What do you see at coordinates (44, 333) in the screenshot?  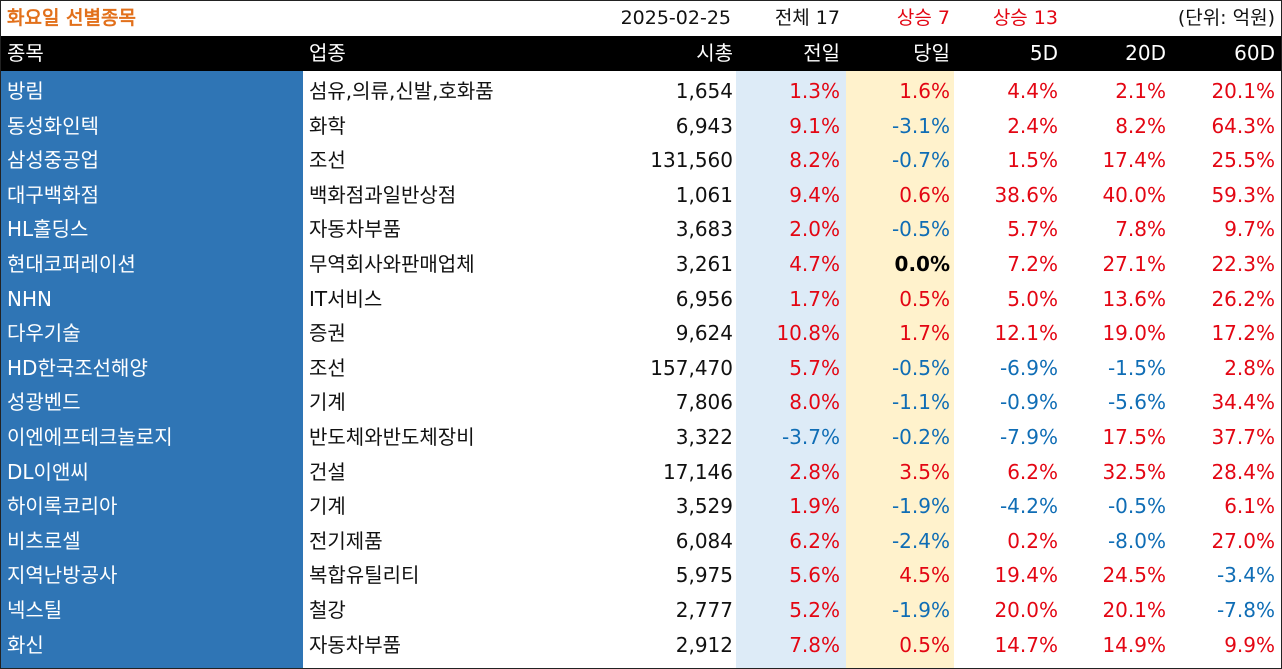 I see `stock-name-cell: 다우기술` at bounding box center [44, 333].